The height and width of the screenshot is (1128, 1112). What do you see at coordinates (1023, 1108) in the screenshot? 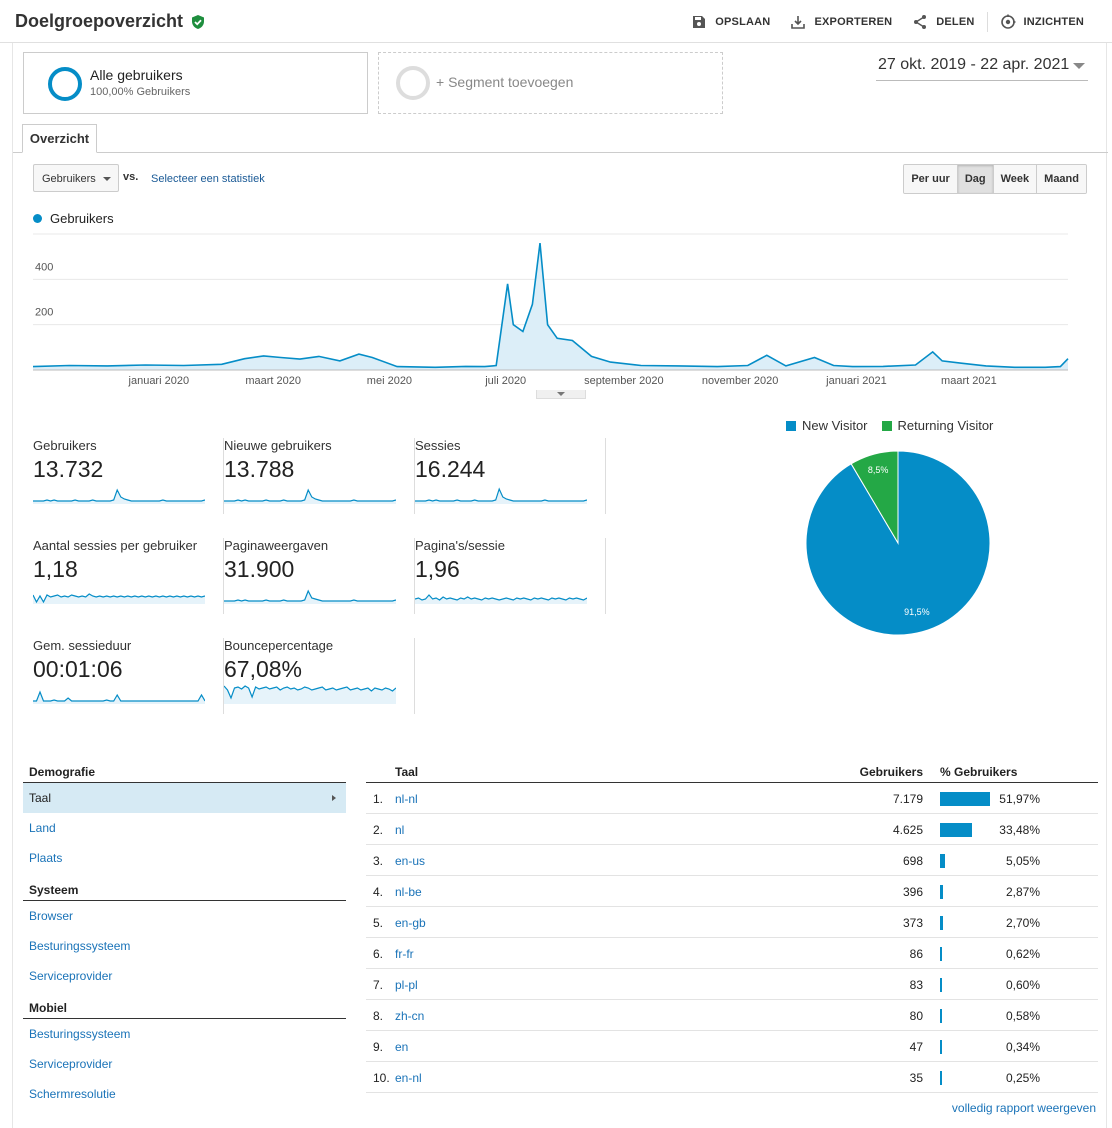
I see `full-report-link: volledig rapport weergeven` at bounding box center [1023, 1108].